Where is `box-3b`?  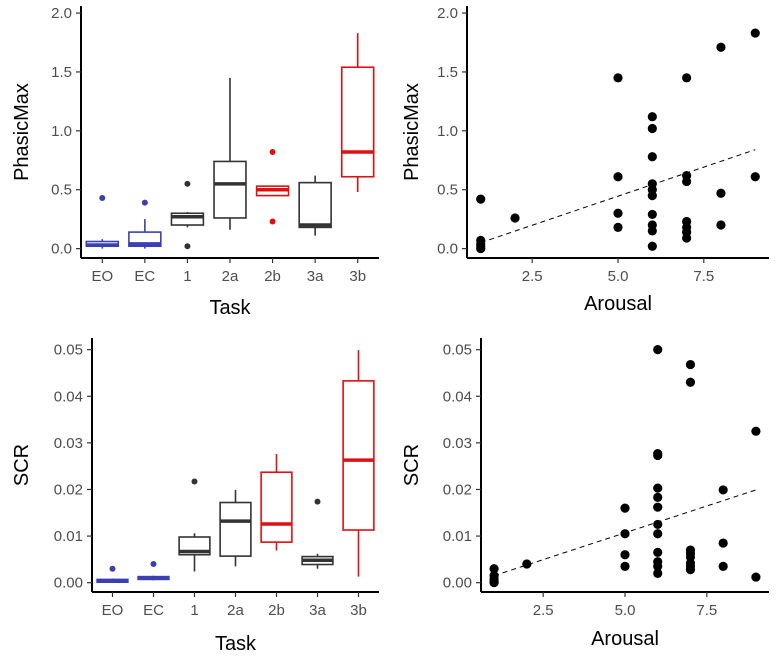
box-3b is located at coordinates (357, 113).